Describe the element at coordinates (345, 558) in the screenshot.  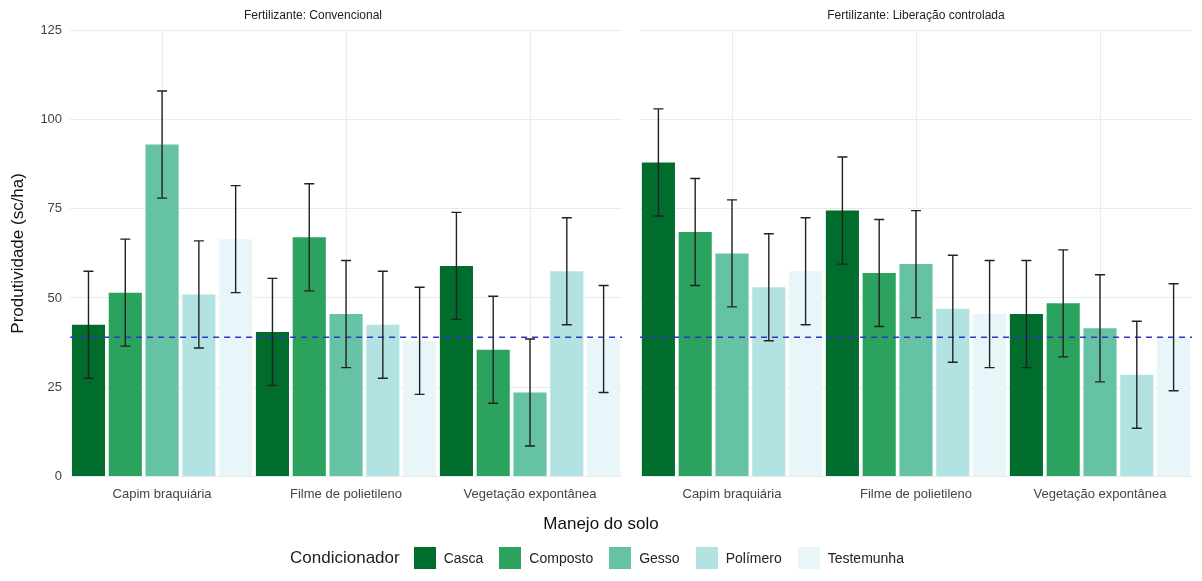
I see `legend-title: Condicionador` at that location.